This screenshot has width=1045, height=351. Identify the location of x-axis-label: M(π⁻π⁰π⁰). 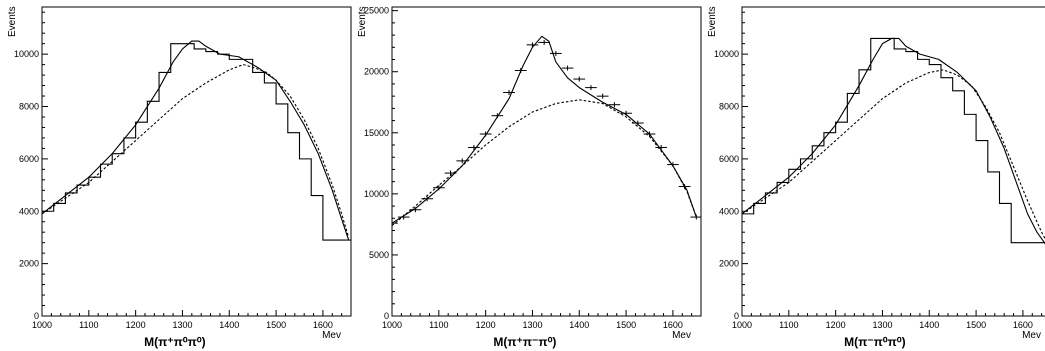
(875, 342).